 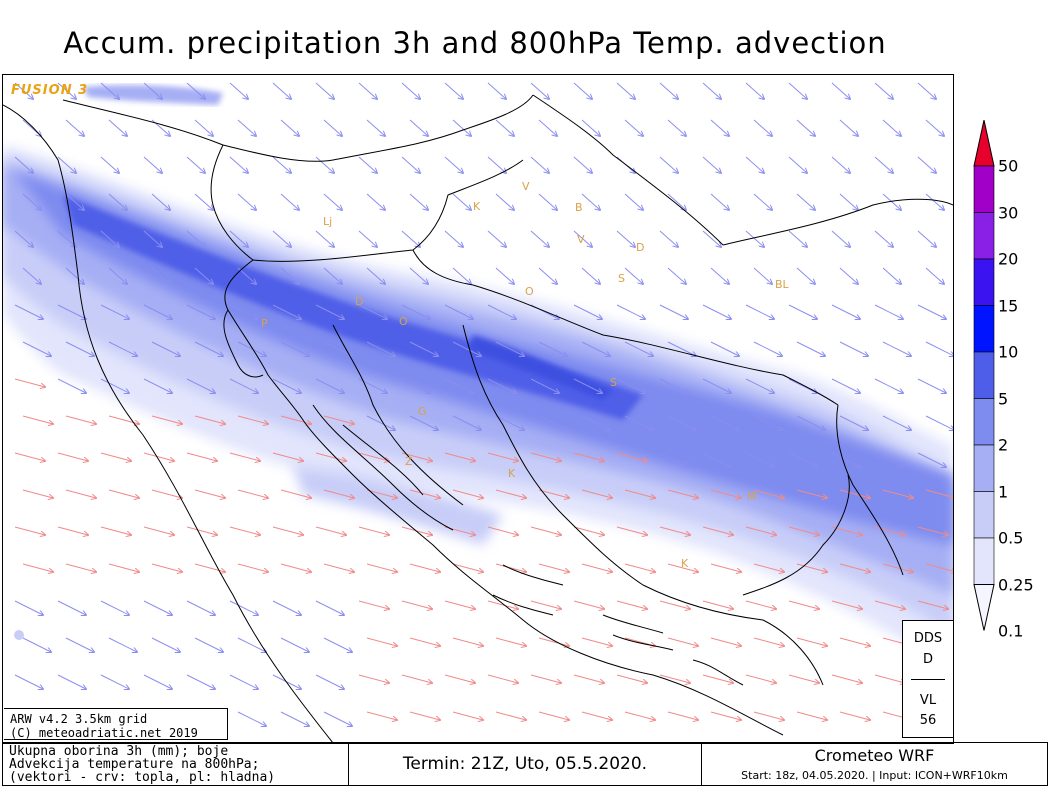 What do you see at coordinates (79, 719) in the screenshot?
I see `model-info-line1: ARW v4.2 3.5km grid` at bounding box center [79, 719].